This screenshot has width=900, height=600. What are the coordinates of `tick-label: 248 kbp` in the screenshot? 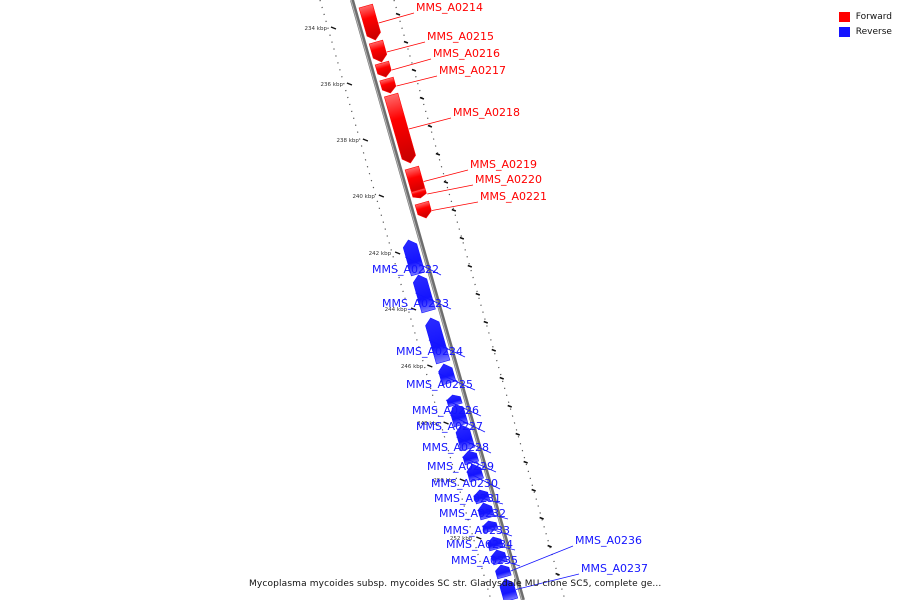 It's located at (428, 424).